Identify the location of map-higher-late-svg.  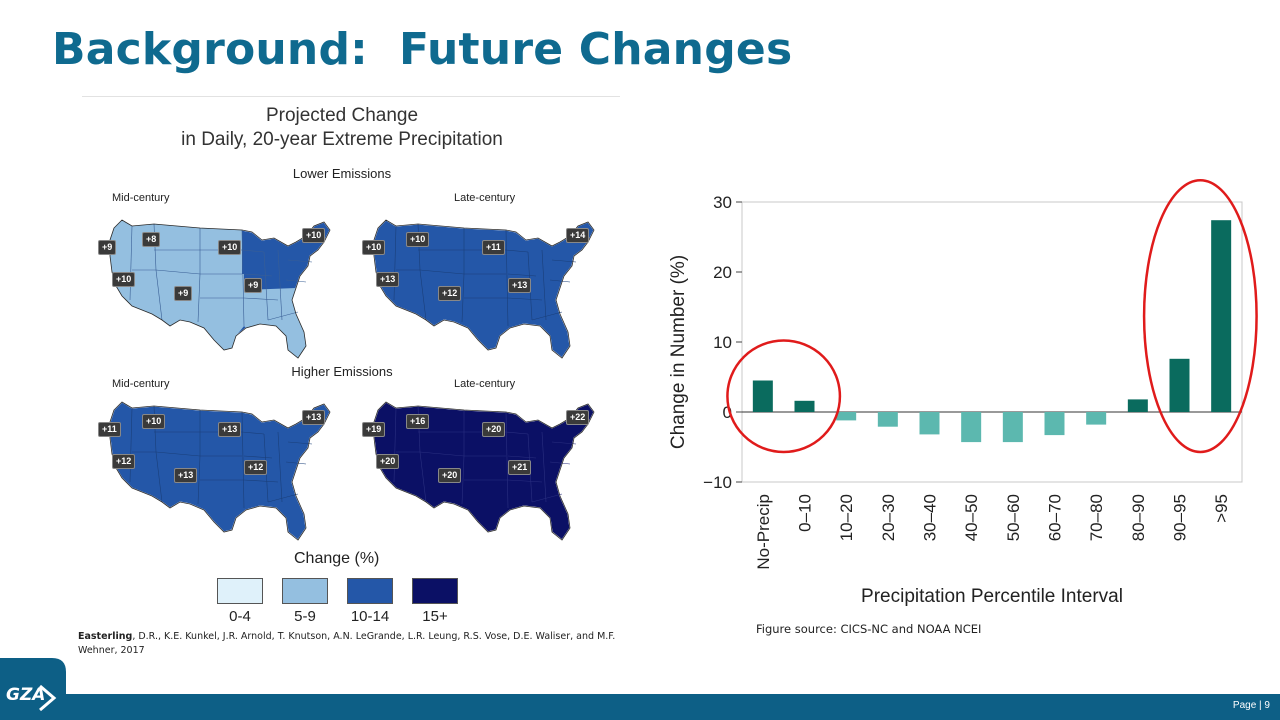
(484, 471).